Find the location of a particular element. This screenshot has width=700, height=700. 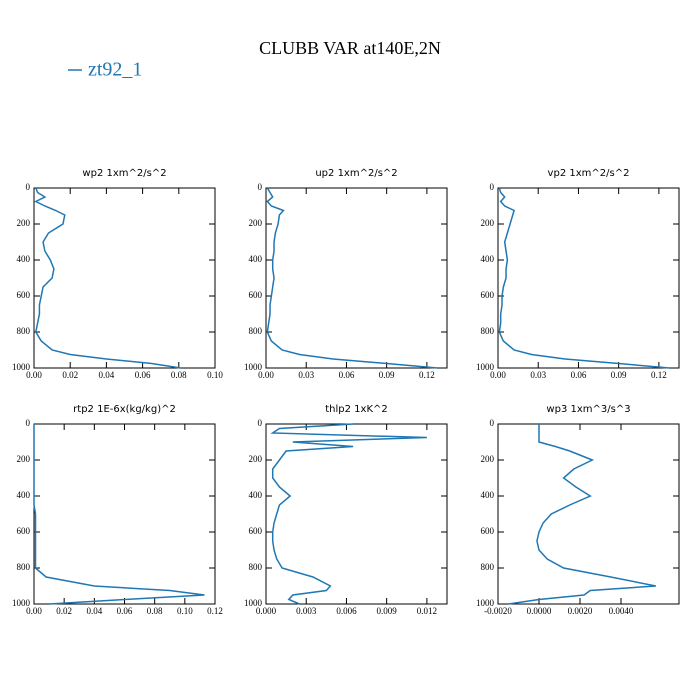

panel-title: wp3 1xm^3/s^3 is located at coordinates (588, 409).